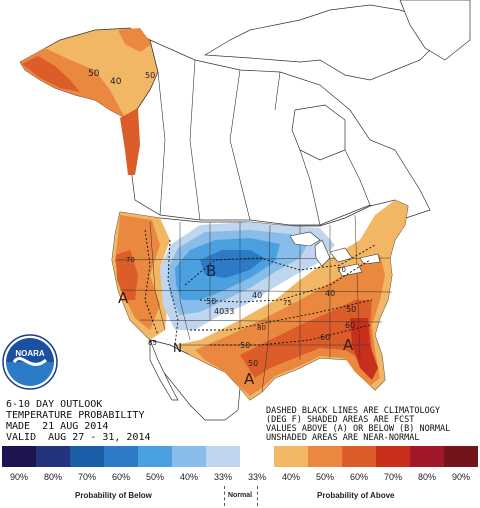 The image size is (480, 508). Describe the element at coordinates (351, 309) in the screenshot. I see `label-e50: 50` at that location.